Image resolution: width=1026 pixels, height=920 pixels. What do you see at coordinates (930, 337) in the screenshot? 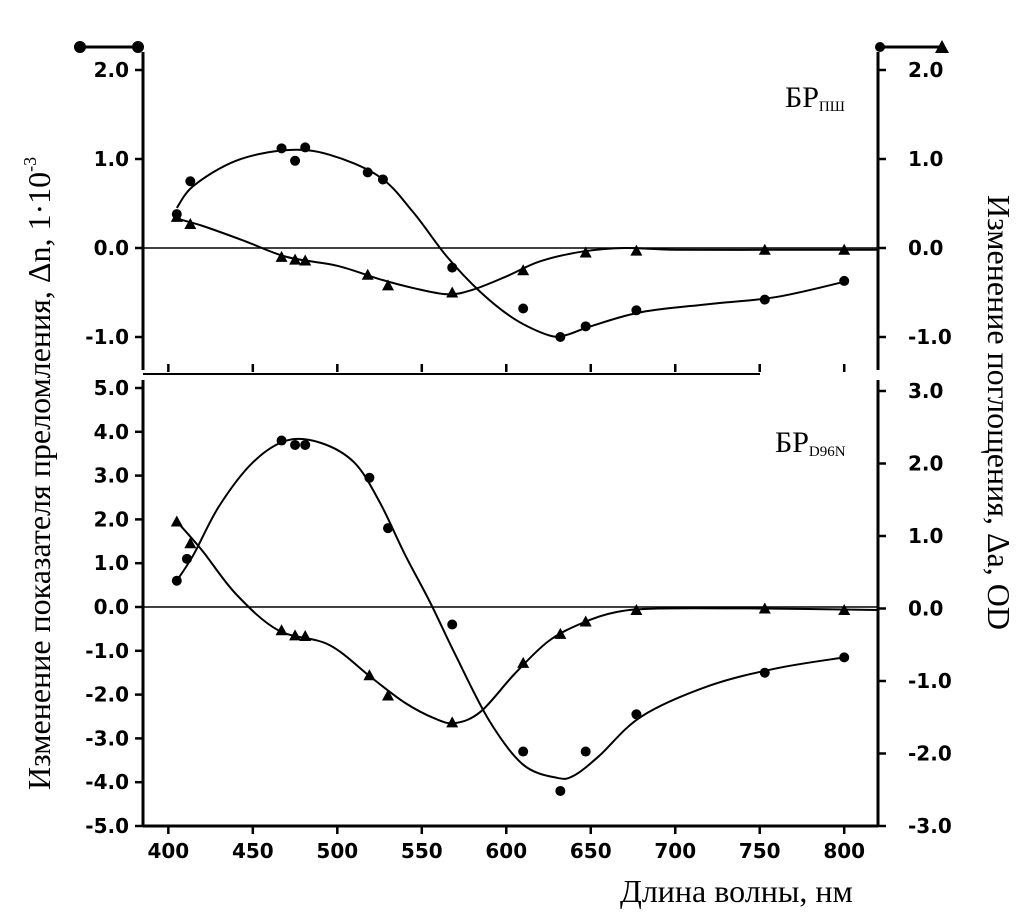
I see `right-tick-label-top: -1.0` at bounding box center [930, 337].